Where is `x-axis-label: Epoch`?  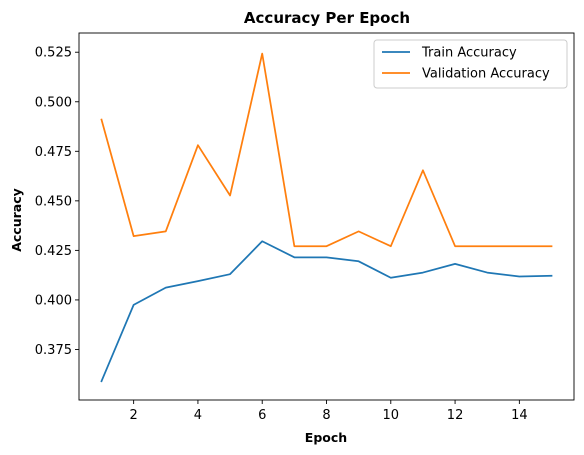 x-axis-label: Epoch is located at coordinates (326, 437).